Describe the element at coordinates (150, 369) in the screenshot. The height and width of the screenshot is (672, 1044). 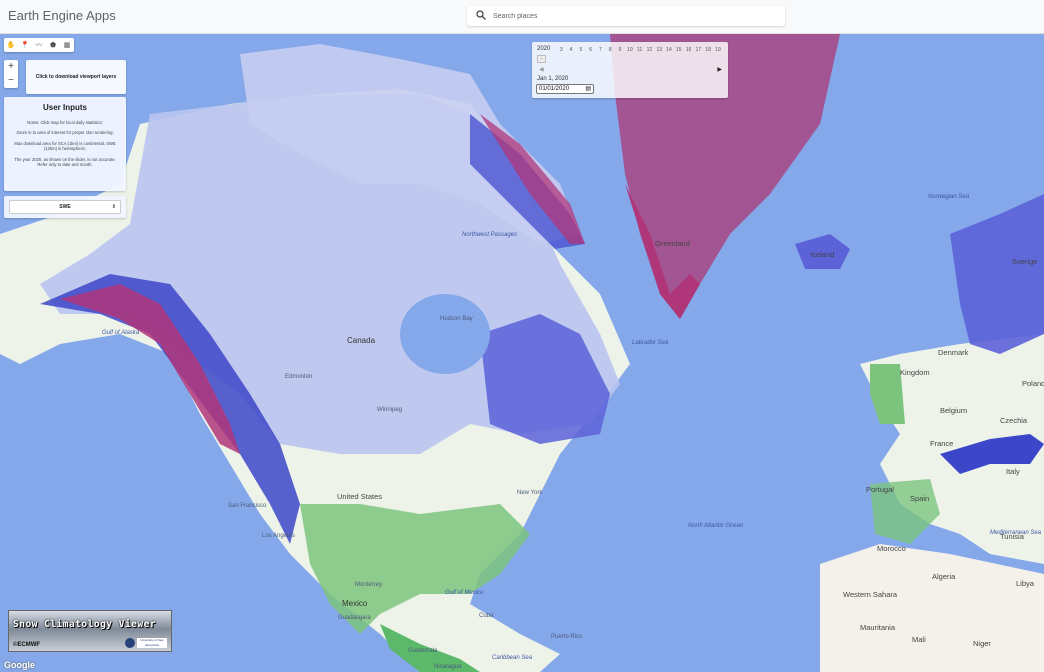
I see `snow-alaska-peaks` at that location.